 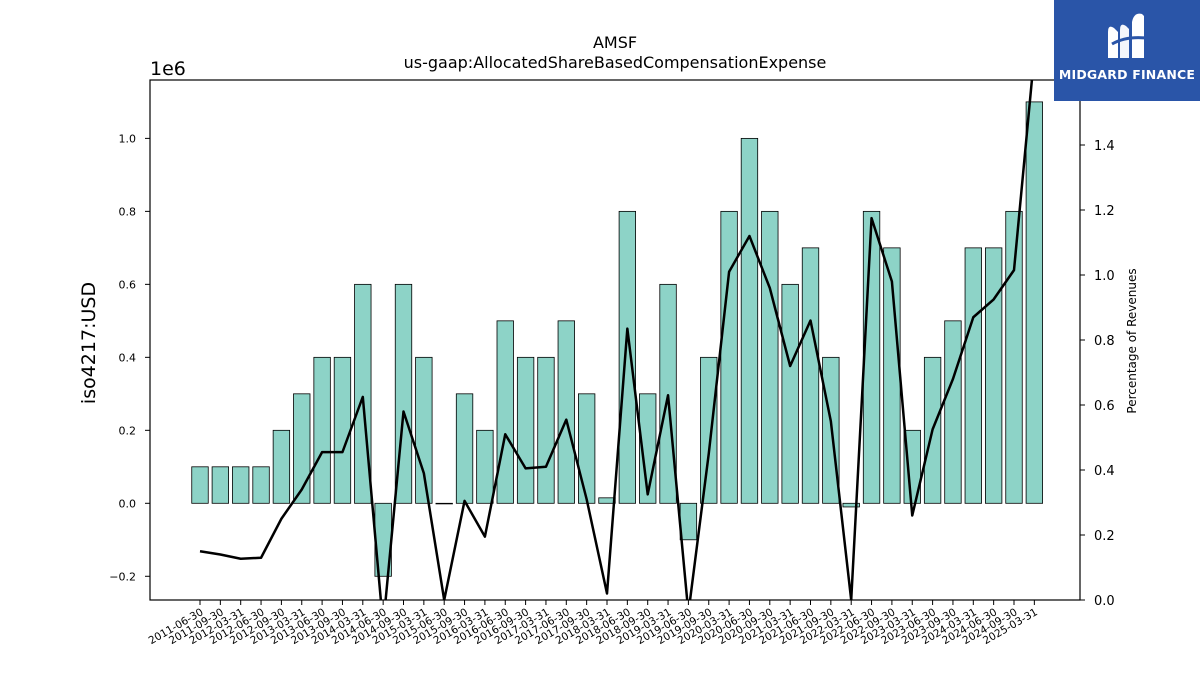 What do you see at coordinates (1104, 276) in the screenshot?
I see `y2-tick-label: 1.0` at bounding box center [1104, 276].